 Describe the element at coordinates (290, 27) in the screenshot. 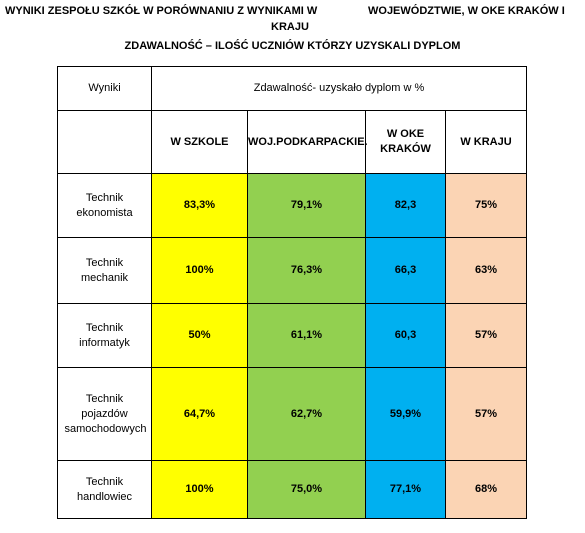

I see `title-line-2: KRAJU` at that location.